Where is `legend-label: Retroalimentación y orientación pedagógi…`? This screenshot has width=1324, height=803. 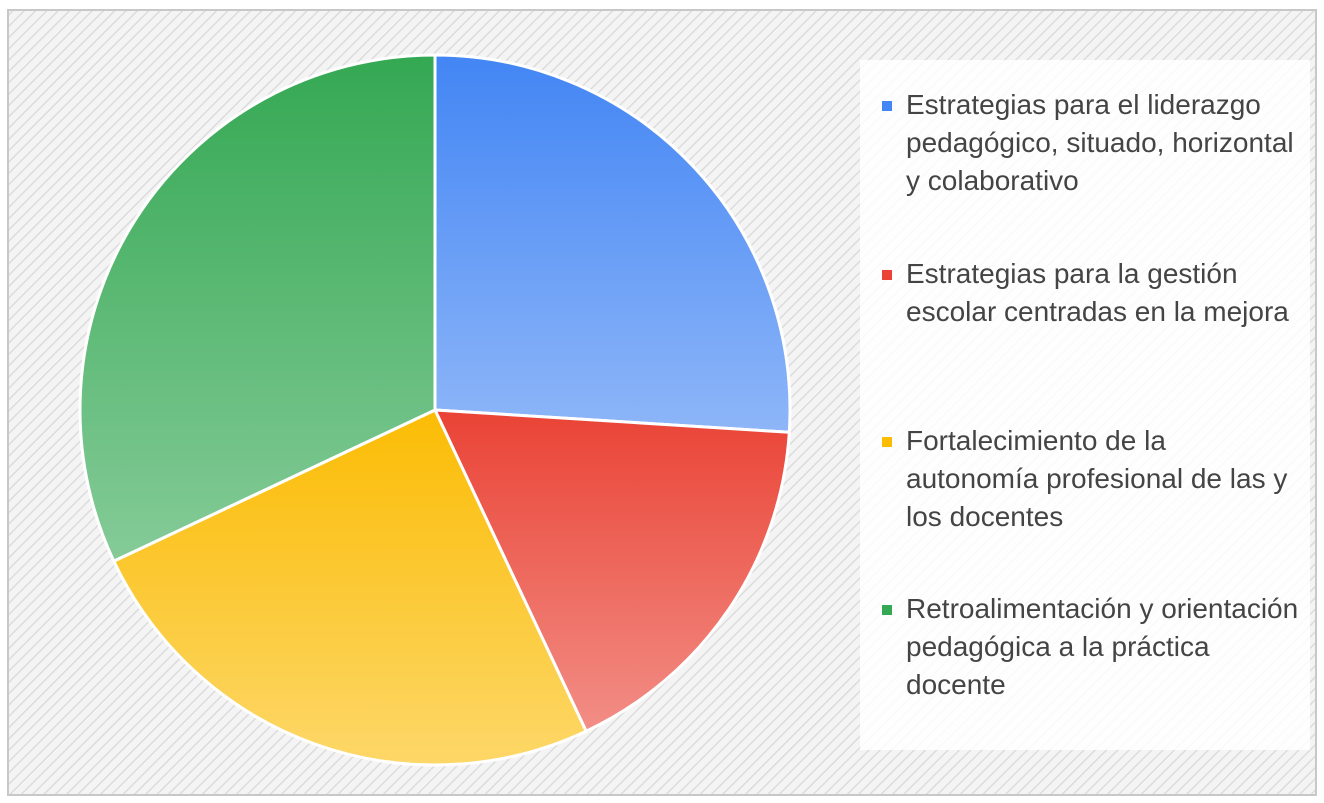 legend-label: Retroalimentación y orientación pedagógi… is located at coordinates (1102, 646).